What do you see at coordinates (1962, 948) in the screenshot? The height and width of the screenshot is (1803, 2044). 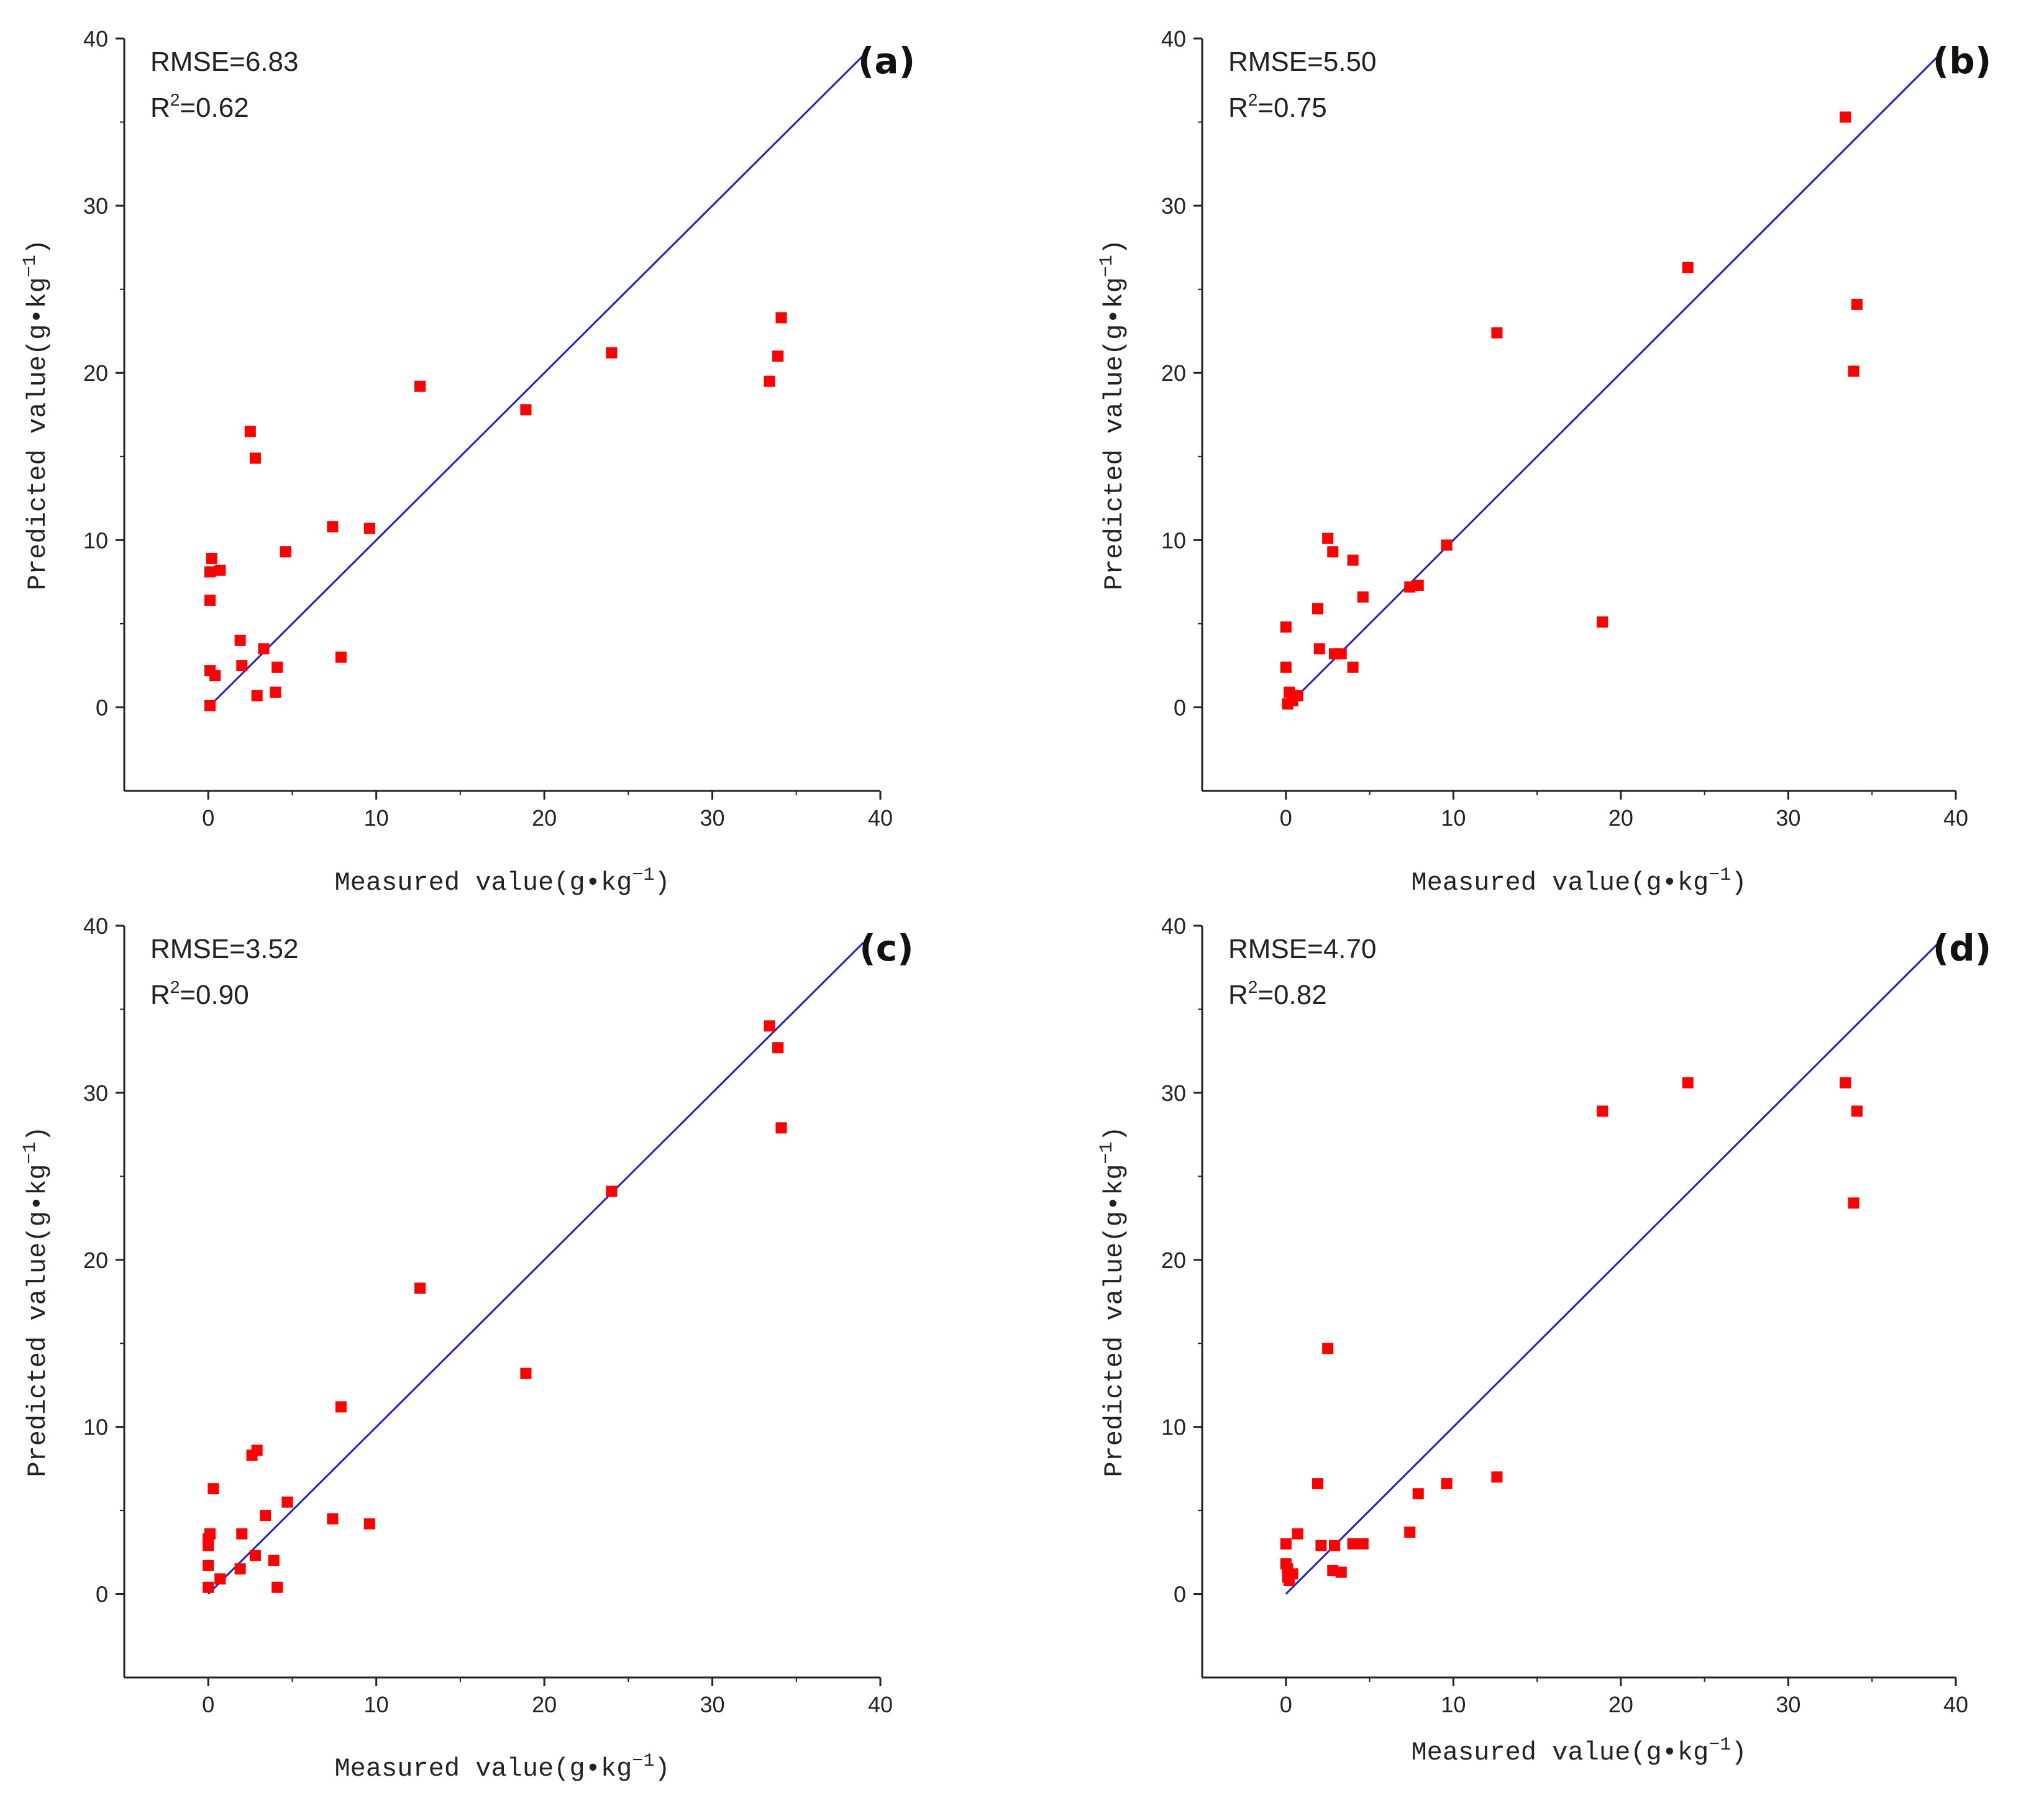 I see `panel-label: (d)` at bounding box center [1962, 948].